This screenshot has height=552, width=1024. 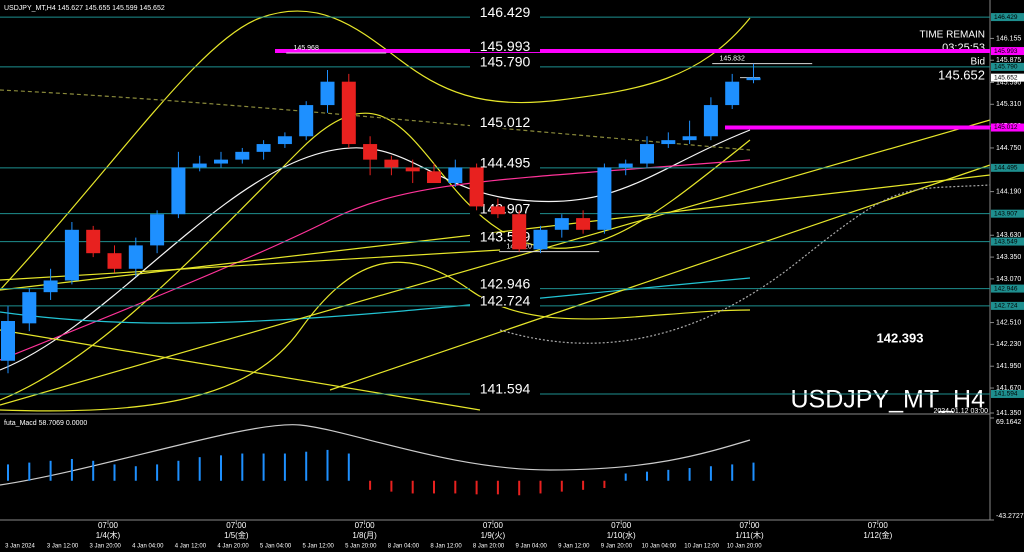 What do you see at coordinates (1008, 60) in the screenshot?
I see `y-tick-label: 145.875` at bounding box center [1008, 60].